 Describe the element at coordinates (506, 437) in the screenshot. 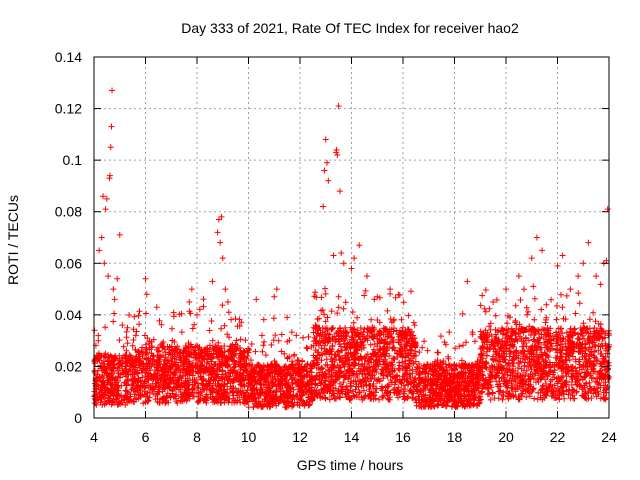

I see `x-tick-label: 20` at that location.